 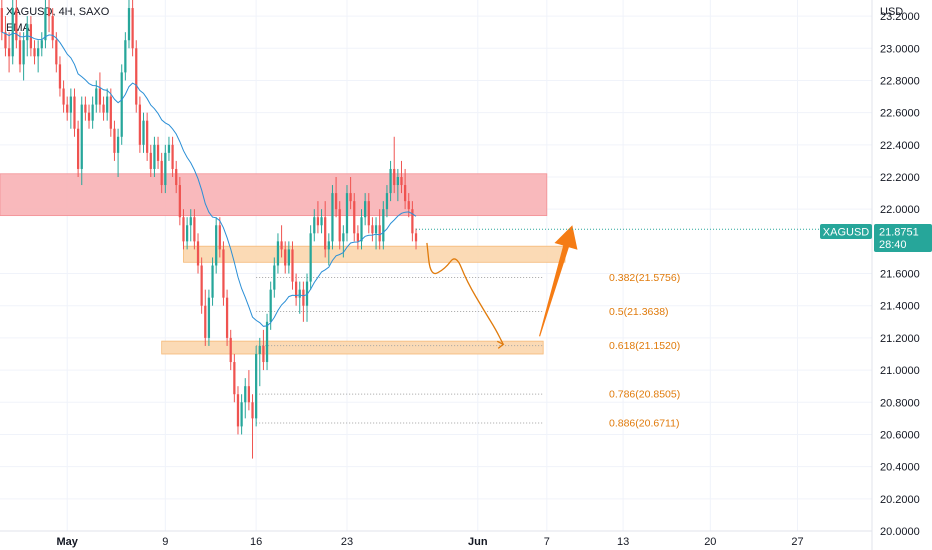 I want to click on price-tick-label: 22.2000, so click(x=900, y=178).